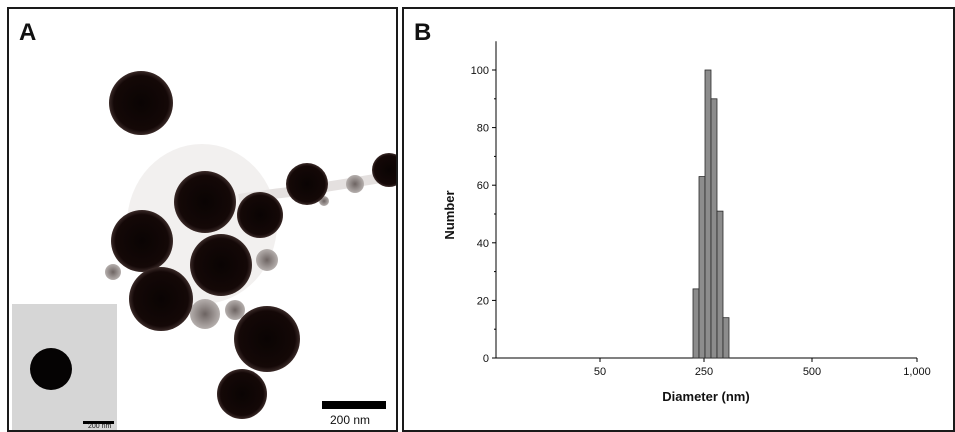  Describe the element at coordinates (483, 244) in the screenshot. I see `y-tick-label: 40` at that location.